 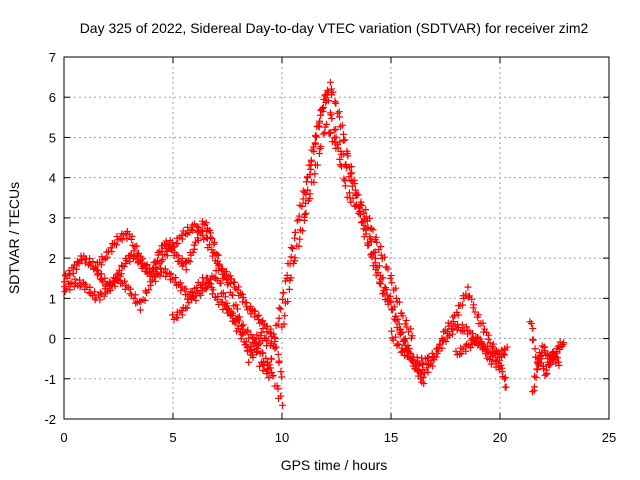 I want to click on x-tick-label: 15, so click(x=391, y=437).